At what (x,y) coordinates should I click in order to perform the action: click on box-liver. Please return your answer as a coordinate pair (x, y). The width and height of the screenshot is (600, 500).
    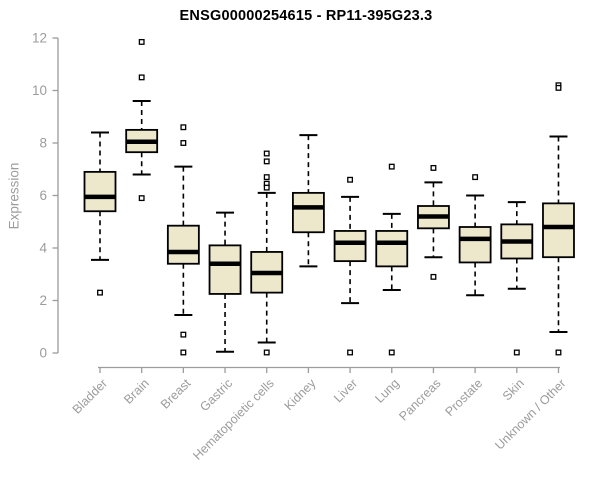
    Looking at the image, I should click on (350, 266).